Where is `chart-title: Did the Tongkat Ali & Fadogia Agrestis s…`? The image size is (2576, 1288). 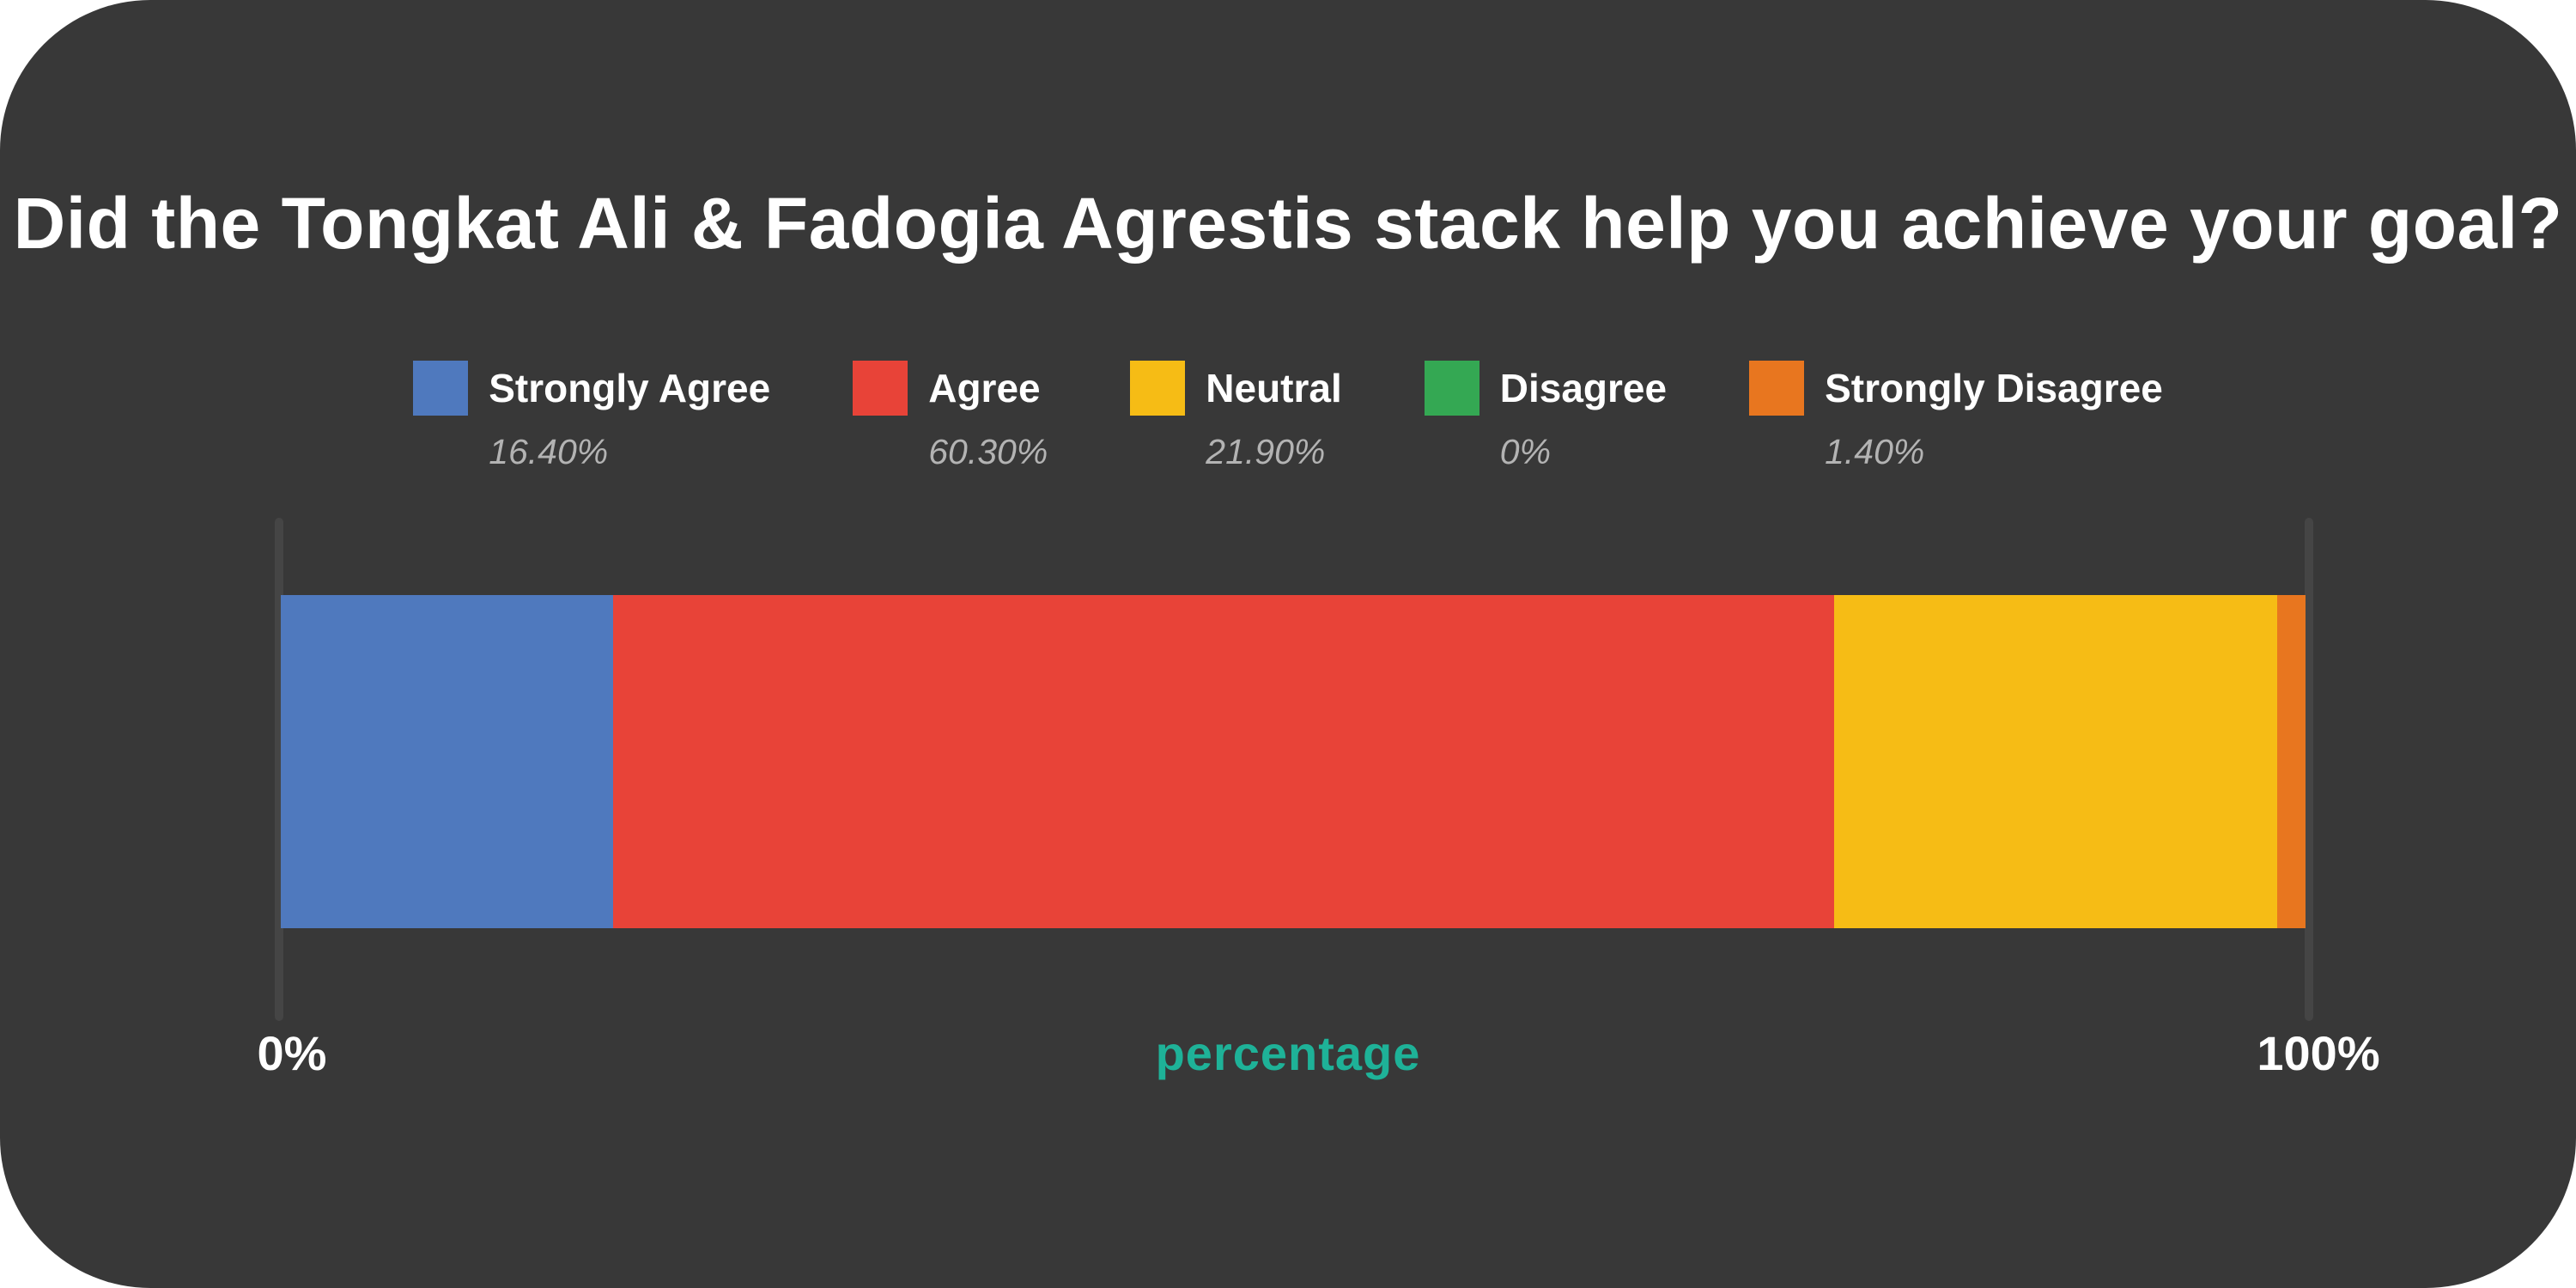 chart-title: Did the Tongkat Ali & Fadogia Agrestis s… is located at coordinates (1288, 223).